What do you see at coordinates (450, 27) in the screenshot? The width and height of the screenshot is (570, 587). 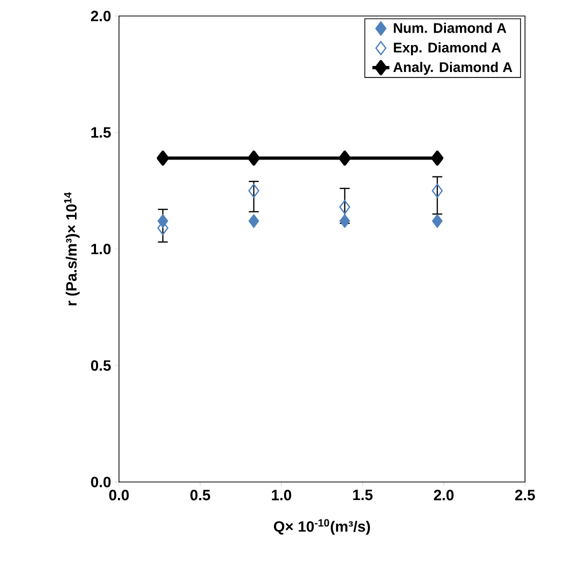 I see `legend-label: Num. Diamond A` at bounding box center [450, 27].